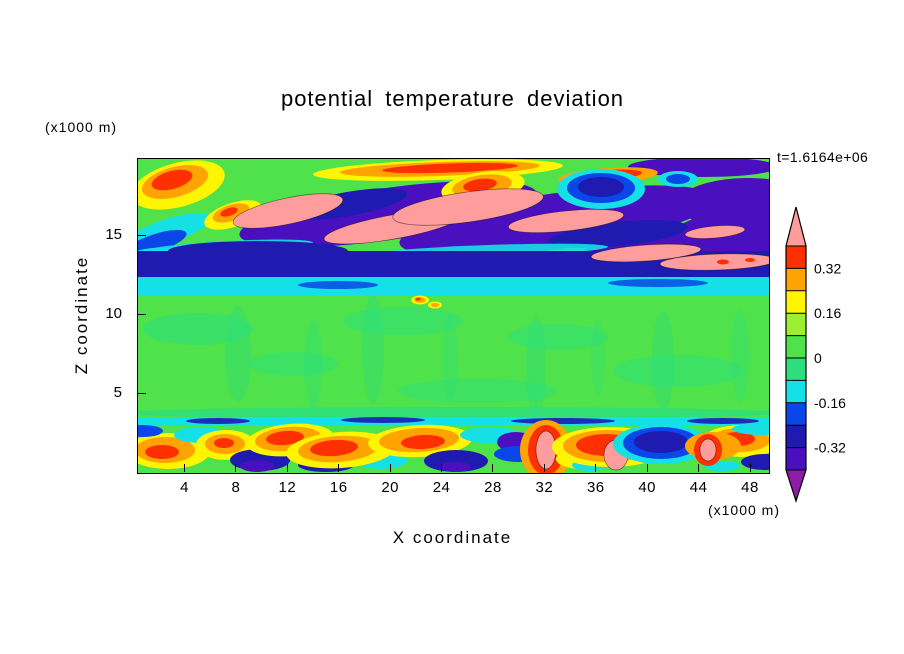 This screenshot has height=654, width=904. Describe the element at coordinates (796, 369) in the screenshot. I see `colorbar-band-teal` at that location.